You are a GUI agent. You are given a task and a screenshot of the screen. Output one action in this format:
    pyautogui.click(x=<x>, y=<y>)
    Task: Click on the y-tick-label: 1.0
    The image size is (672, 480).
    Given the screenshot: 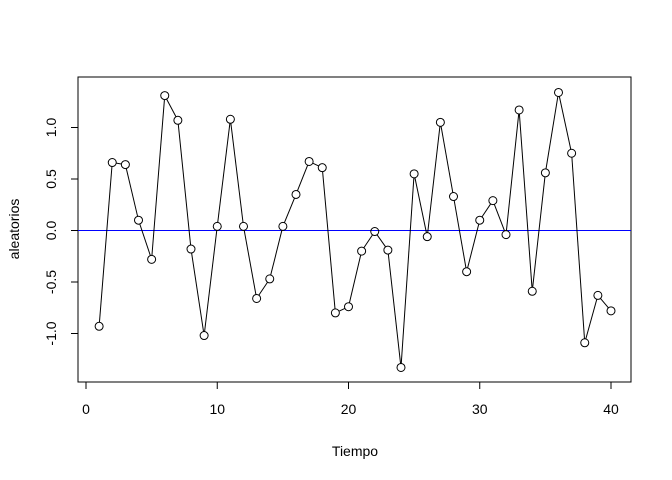 What is the action you would take?
    pyautogui.click(x=51, y=128)
    